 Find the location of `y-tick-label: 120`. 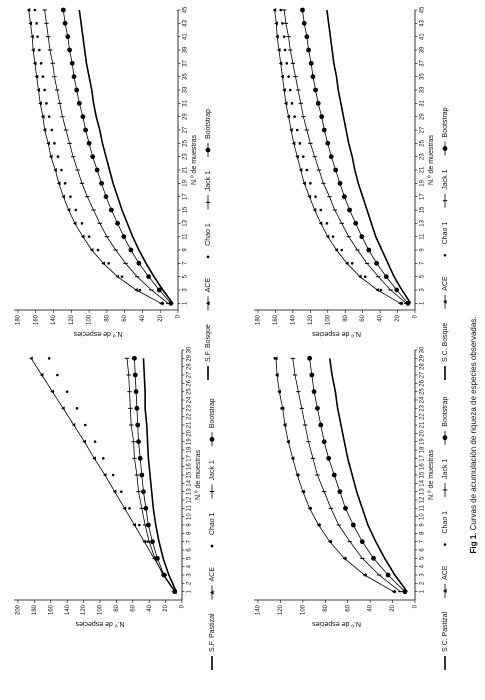

y-tick-label: 120 is located at coordinates (311, 319).